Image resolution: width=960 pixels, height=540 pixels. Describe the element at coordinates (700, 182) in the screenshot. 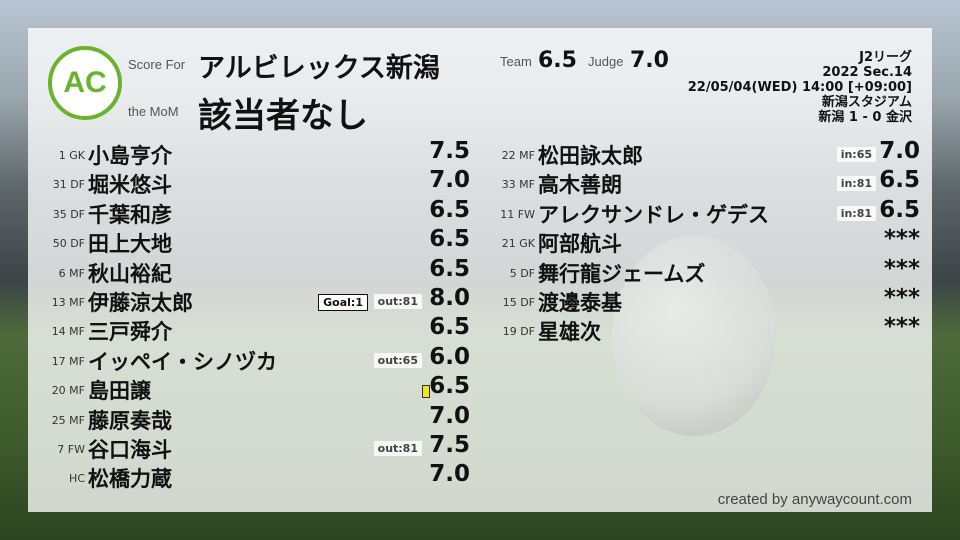

I see `player-row: 33 MF 高木善朗 6.5 in:81` at that location.